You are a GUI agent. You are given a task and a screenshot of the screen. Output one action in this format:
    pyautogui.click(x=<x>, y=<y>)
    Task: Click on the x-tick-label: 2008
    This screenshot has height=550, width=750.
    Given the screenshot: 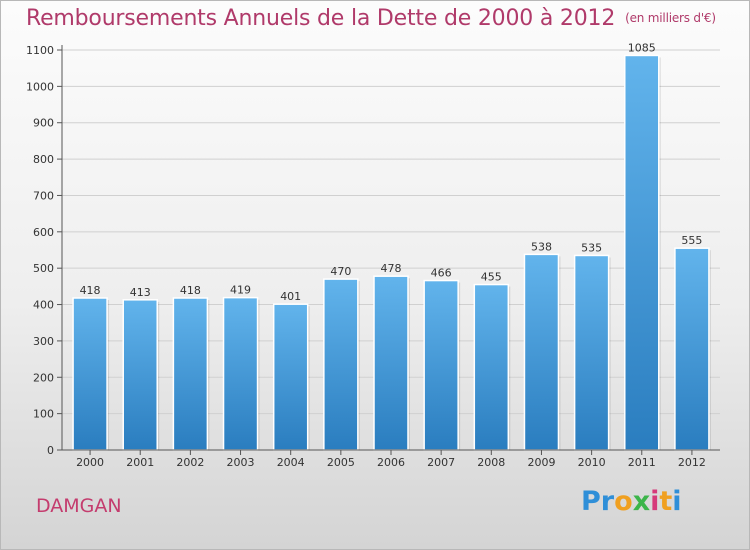 What is the action you would take?
    pyautogui.click(x=491, y=462)
    